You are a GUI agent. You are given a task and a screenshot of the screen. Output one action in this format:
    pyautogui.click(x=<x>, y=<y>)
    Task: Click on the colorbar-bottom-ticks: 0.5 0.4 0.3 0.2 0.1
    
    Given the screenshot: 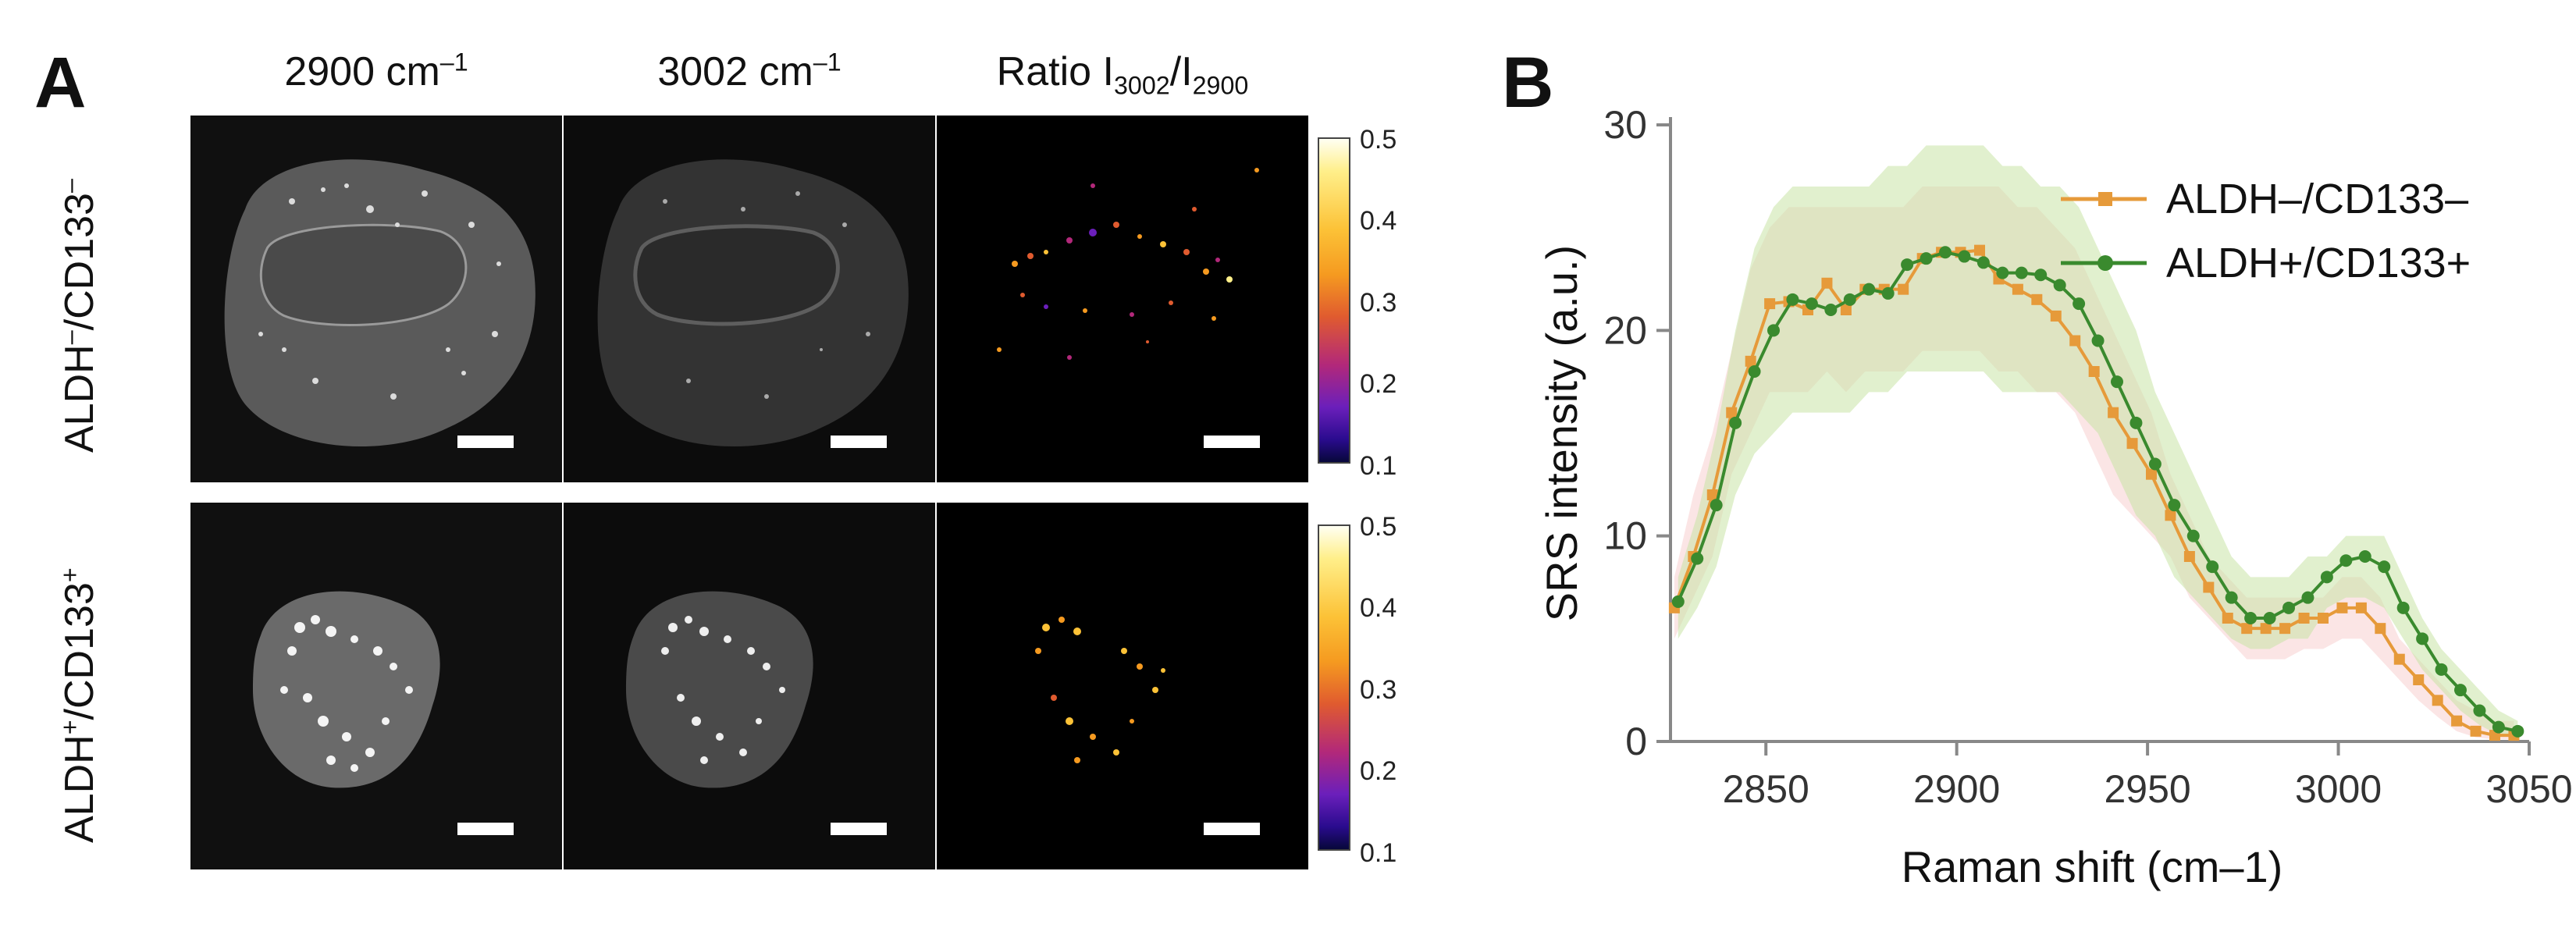 What is the action you would take?
    pyautogui.click(x=1391, y=690)
    